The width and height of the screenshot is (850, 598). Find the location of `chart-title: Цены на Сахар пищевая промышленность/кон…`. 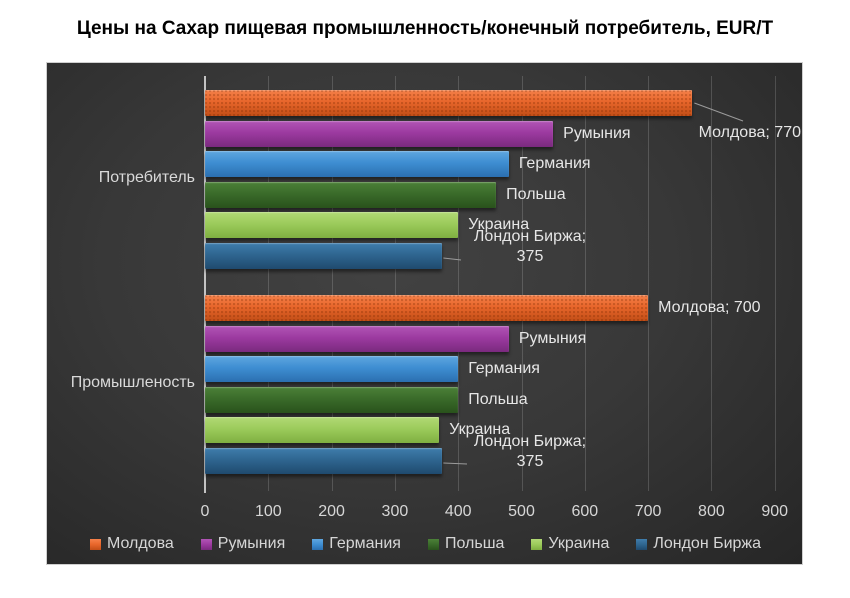

chart-title: Цены на Сахар пищевая промышленность/кон… is located at coordinates (425, 28).